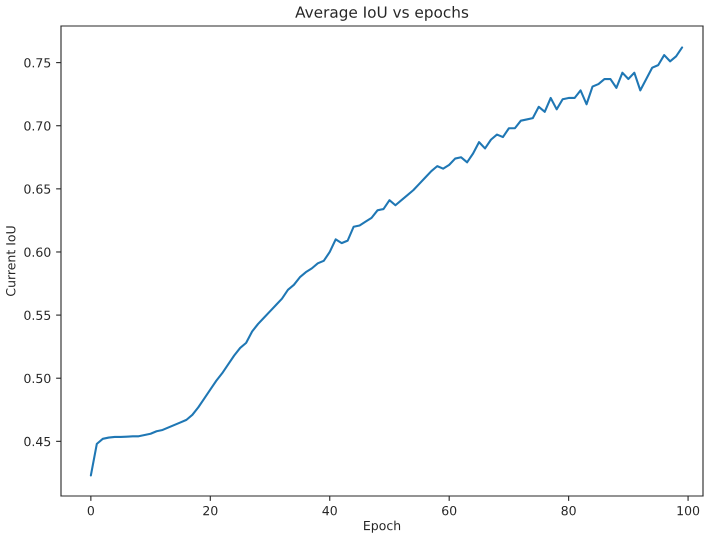 This screenshot has height=533, width=707. I want to click on x-tick-label: 40, so click(329, 511).